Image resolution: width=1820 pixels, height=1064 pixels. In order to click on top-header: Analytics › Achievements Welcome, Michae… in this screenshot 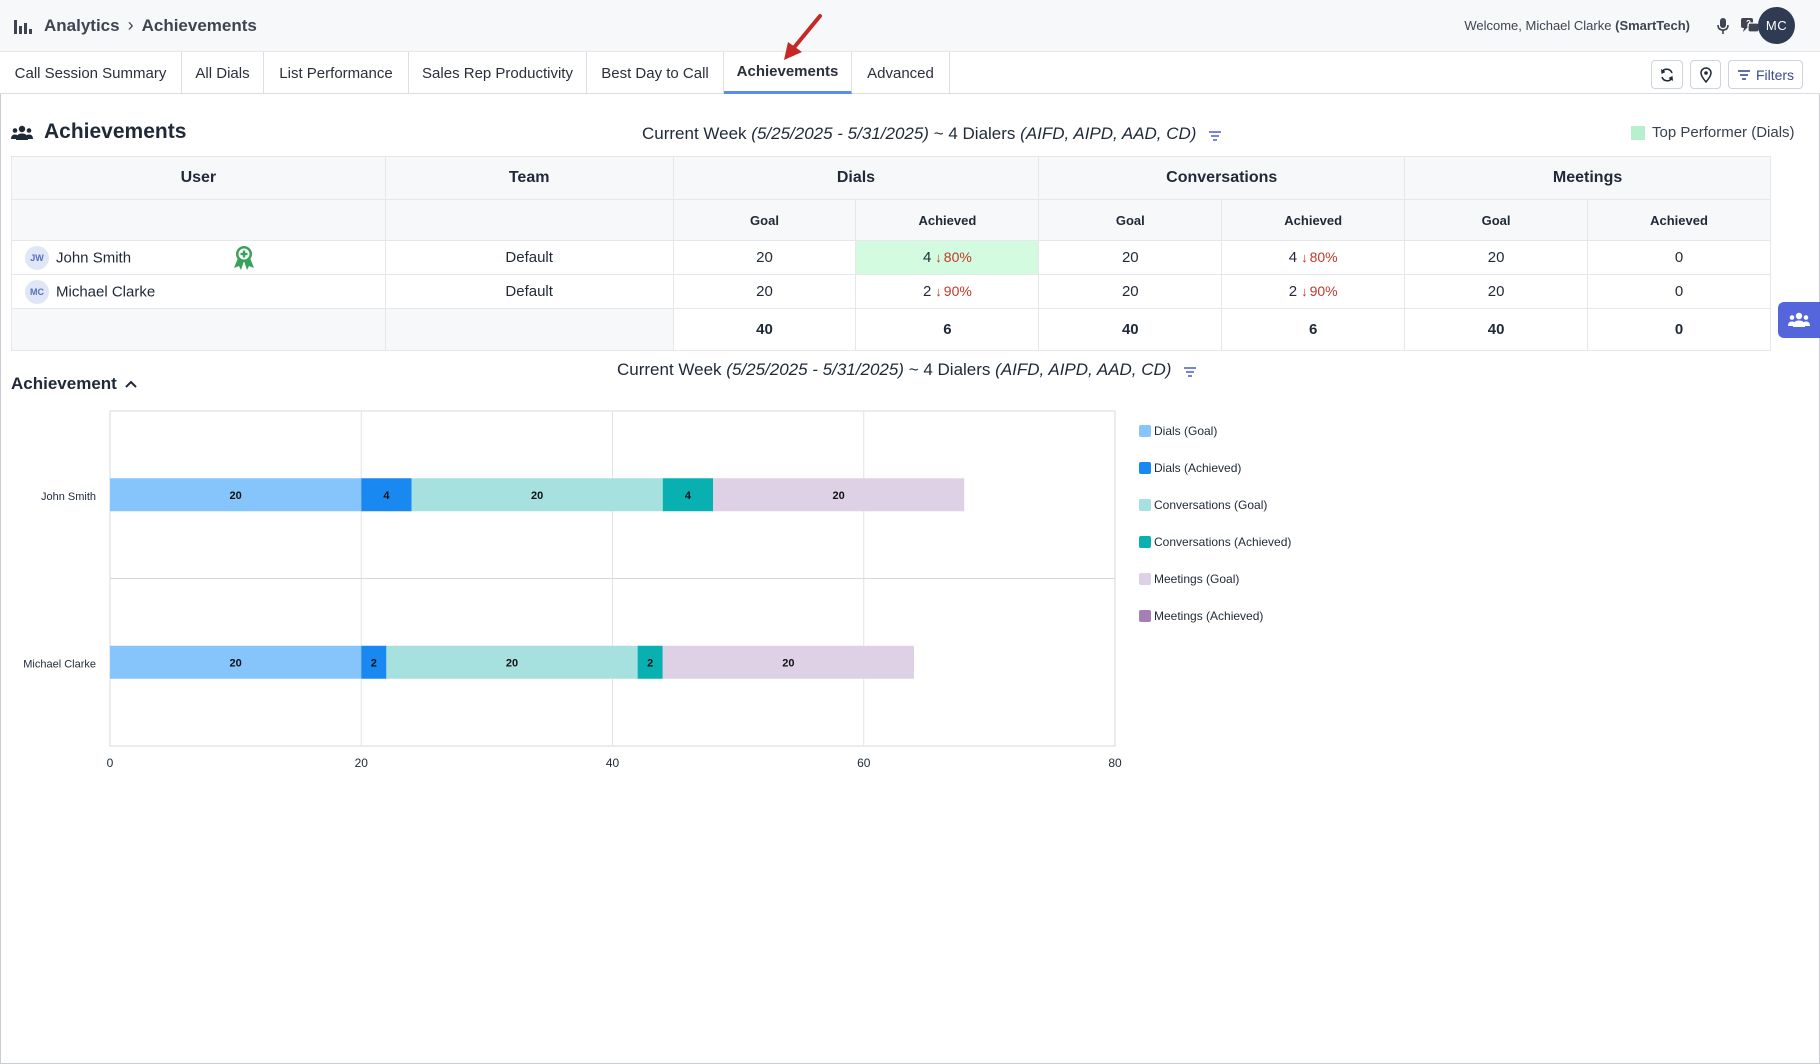, I will do `click(910, 26)`.